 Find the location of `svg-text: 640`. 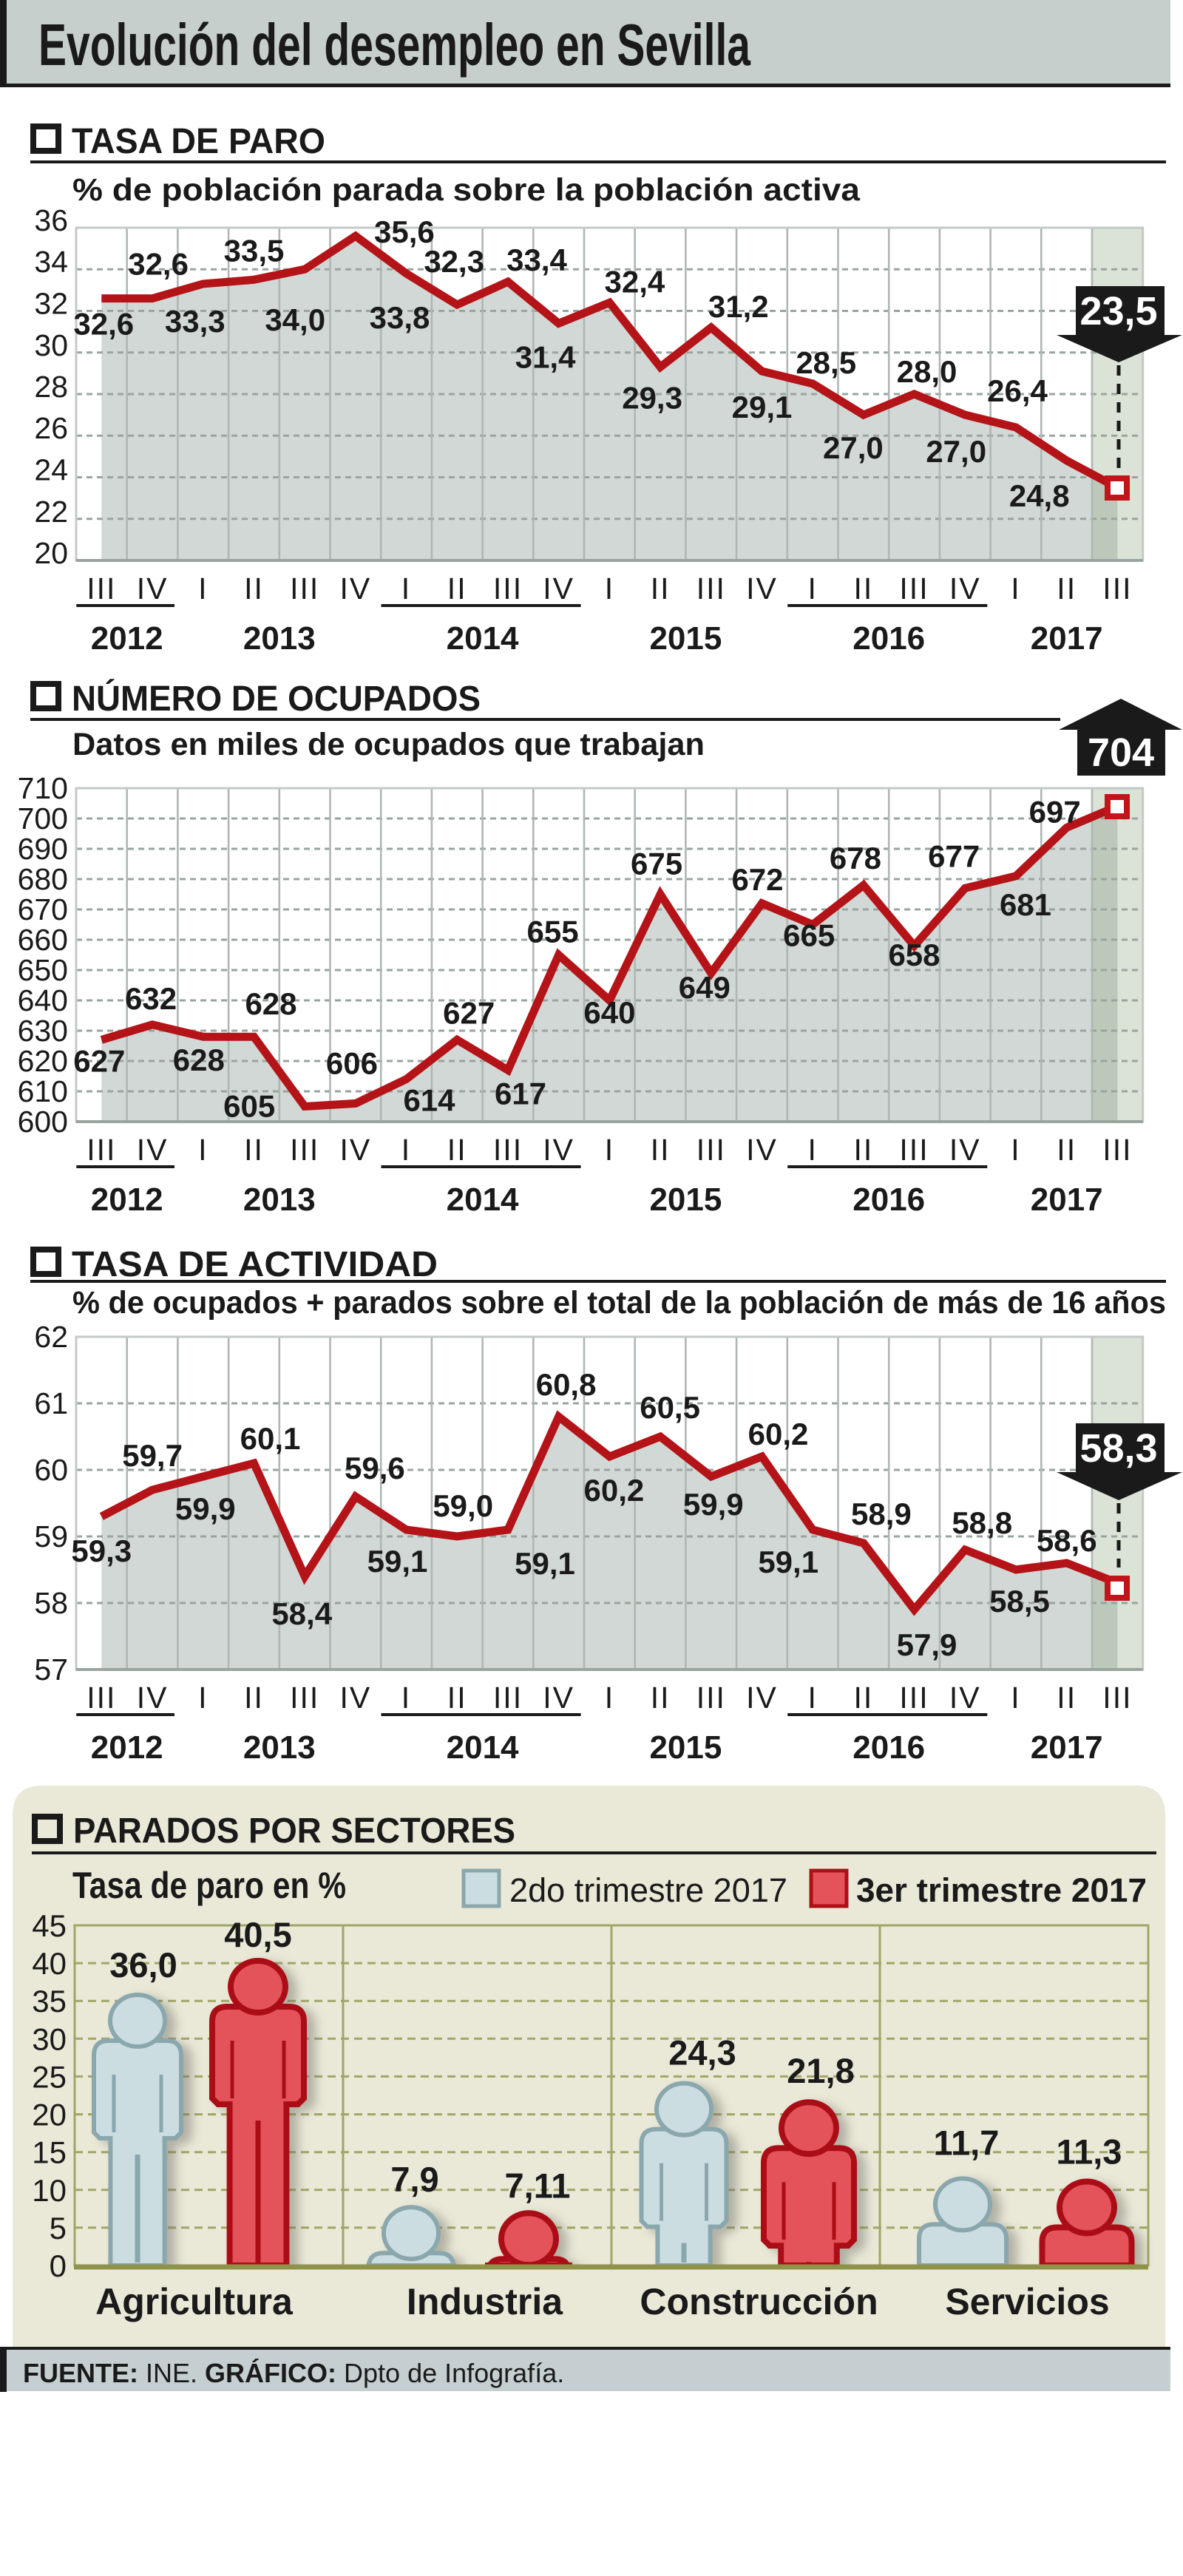

svg-text: 640 is located at coordinates (609, 1012).